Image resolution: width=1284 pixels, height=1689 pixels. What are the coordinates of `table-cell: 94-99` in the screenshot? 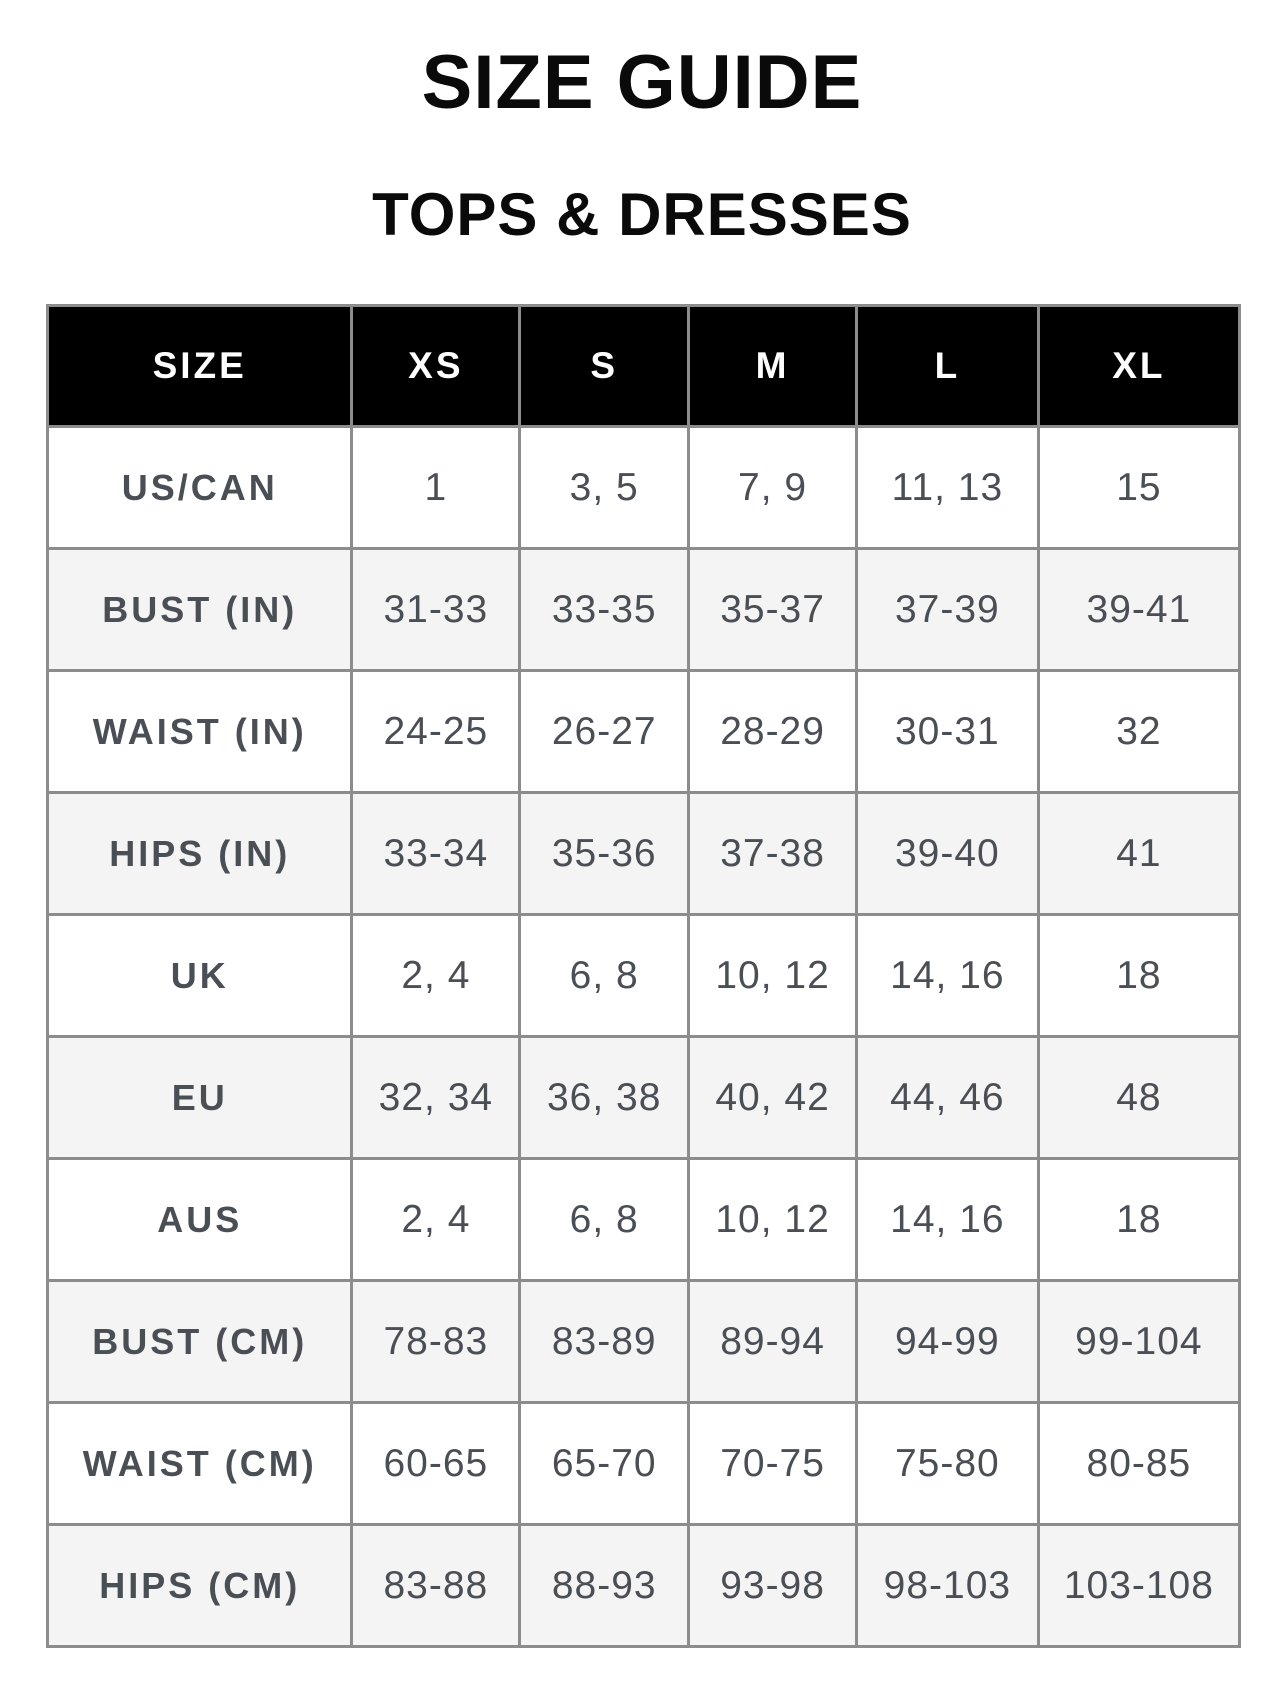 It's located at (947, 1341).